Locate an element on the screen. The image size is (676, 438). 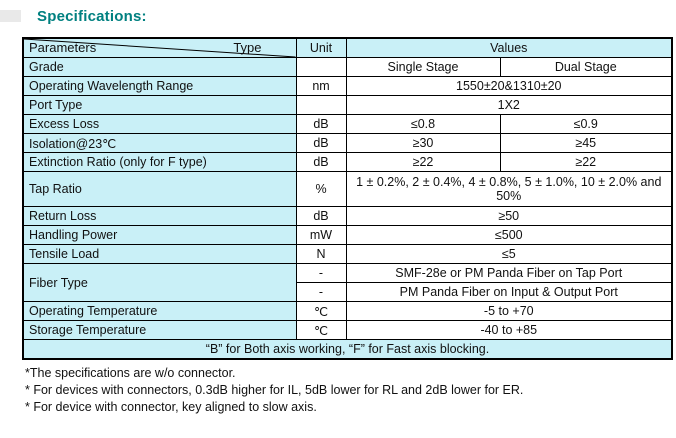
value-handling-power: ≤500 is located at coordinates (509, 235).